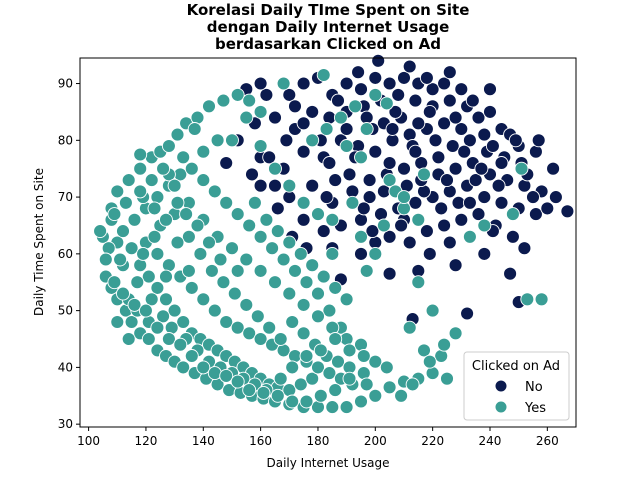  Describe the element at coordinates (65, 197) in the screenshot. I see `y-tick-label: 70` at that location.